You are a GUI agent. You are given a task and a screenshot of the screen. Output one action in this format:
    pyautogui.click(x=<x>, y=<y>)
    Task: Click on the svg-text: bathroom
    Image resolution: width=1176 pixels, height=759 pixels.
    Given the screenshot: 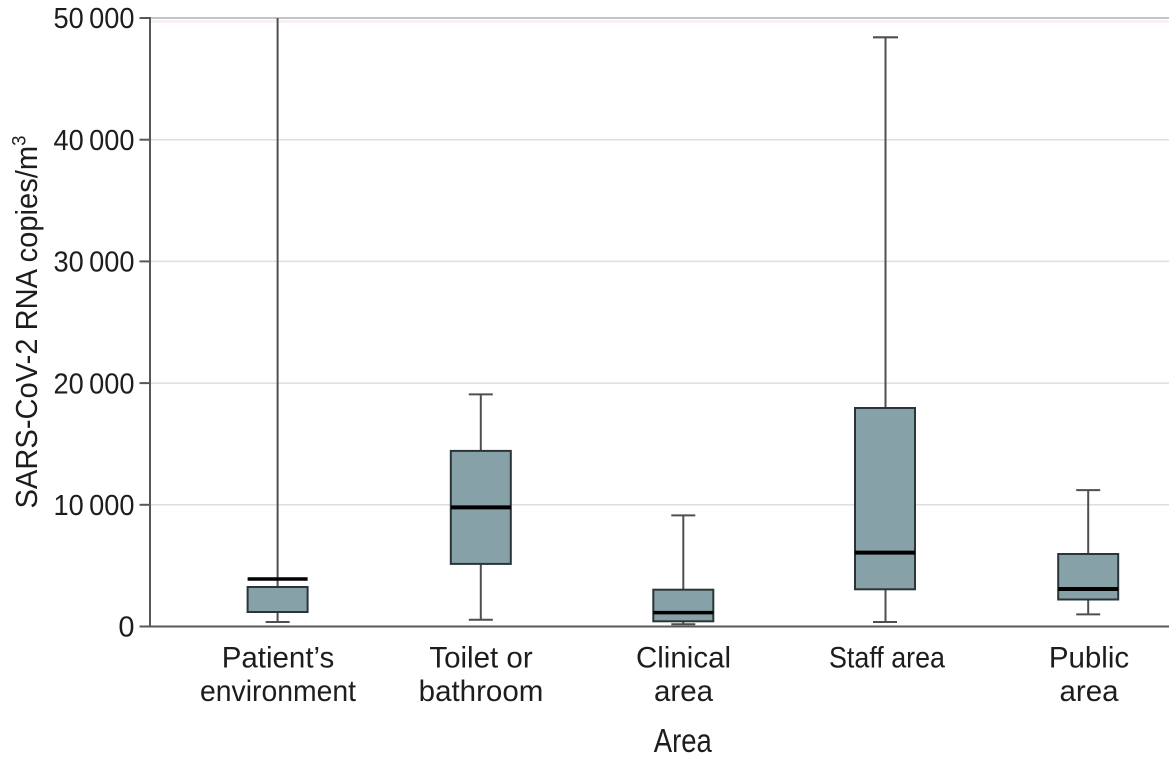 What is the action you would take?
    pyautogui.click(x=481, y=691)
    